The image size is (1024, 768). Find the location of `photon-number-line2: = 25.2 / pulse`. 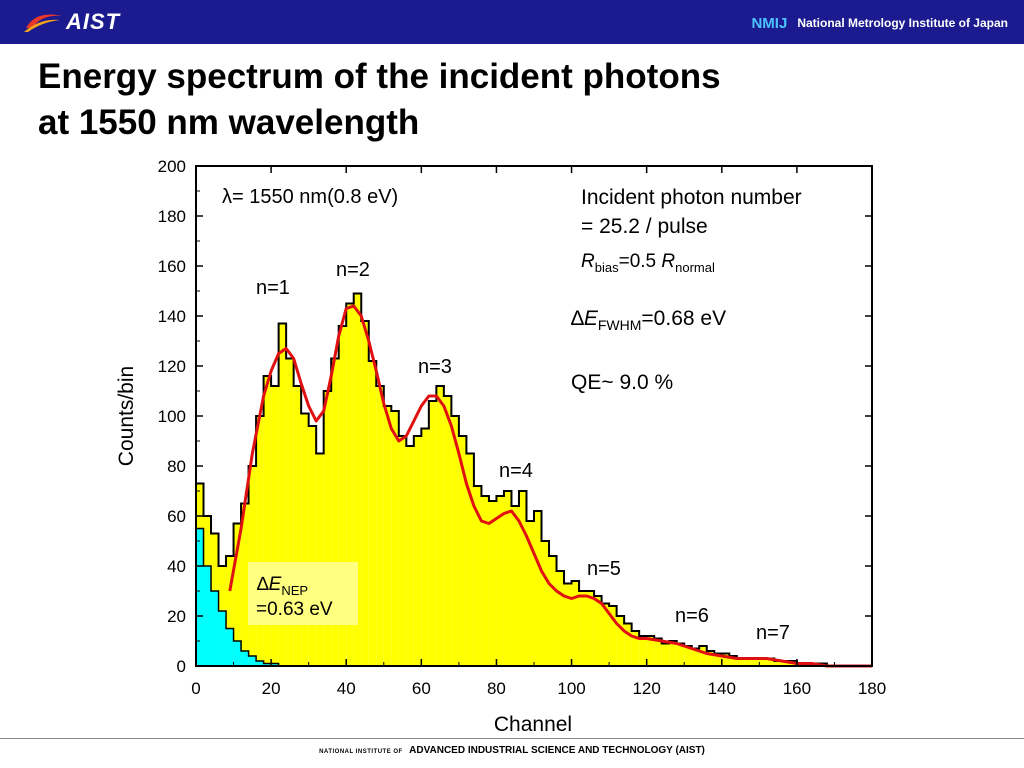

photon-number-line2: = 25.2 / pulse is located at coordinates (644, 226).